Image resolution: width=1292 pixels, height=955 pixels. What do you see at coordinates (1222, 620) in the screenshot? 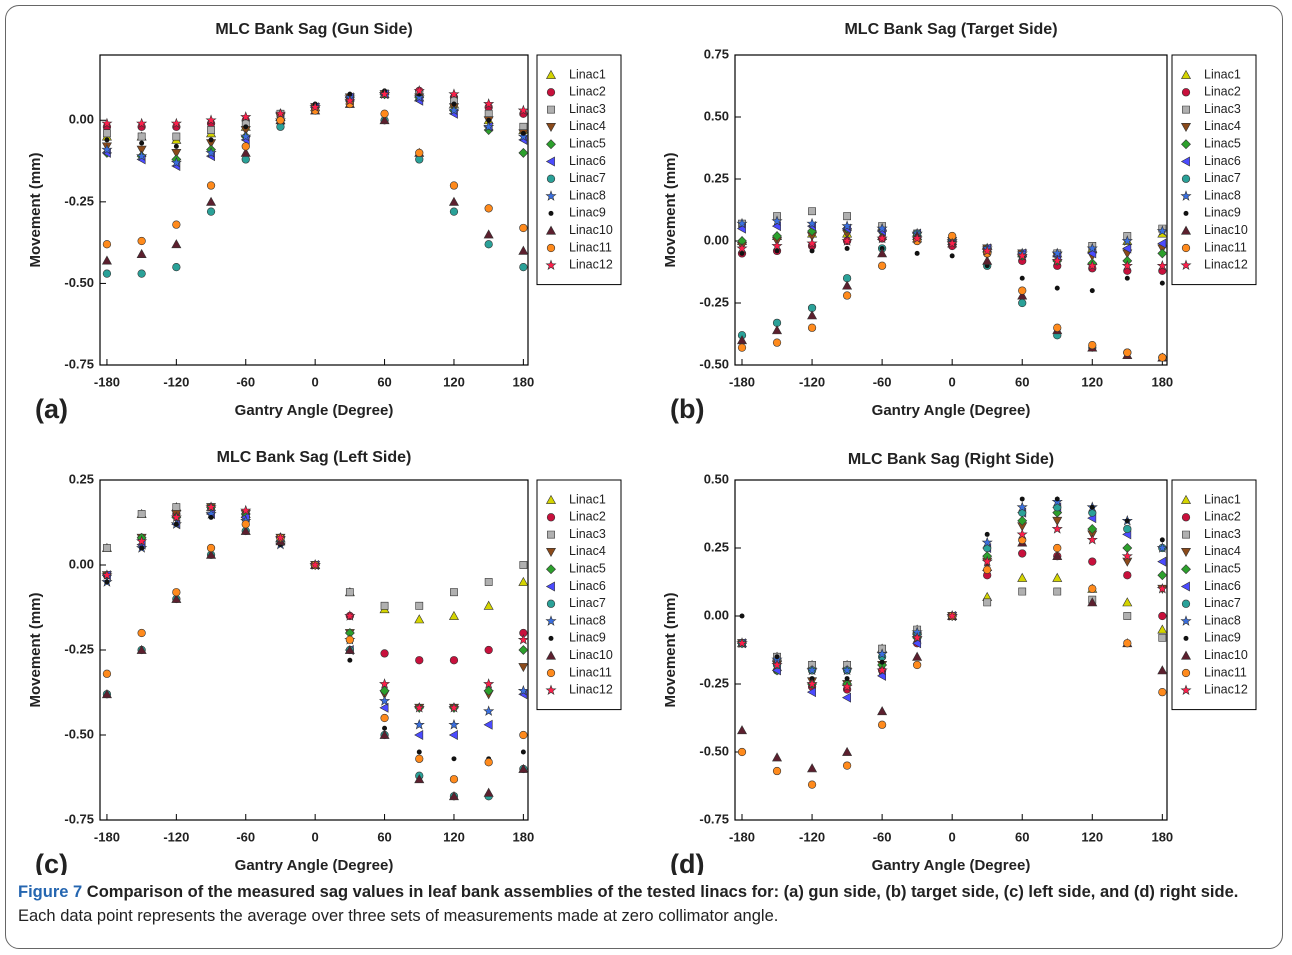
I see `legend-label: Linac8` at bounding box center [1222, 620].